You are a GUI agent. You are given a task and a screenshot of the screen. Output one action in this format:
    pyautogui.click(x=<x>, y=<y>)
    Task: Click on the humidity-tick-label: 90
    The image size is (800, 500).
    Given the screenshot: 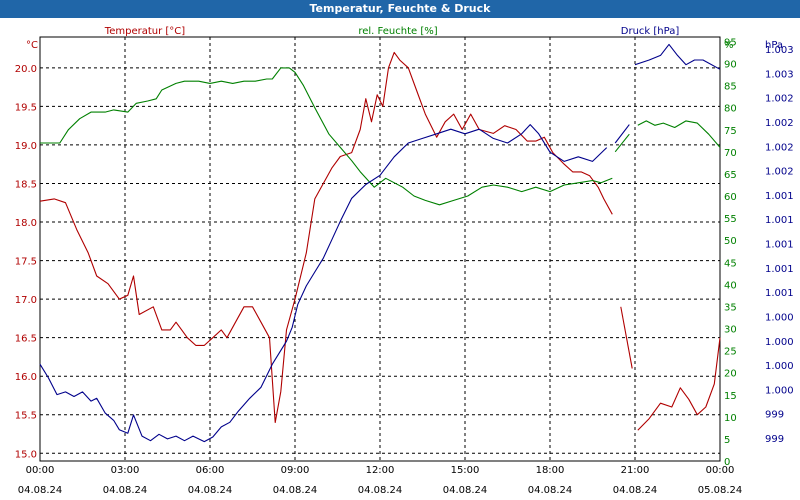 What is the action you would take?
    pyautogui.click(x=730, y=65)
    